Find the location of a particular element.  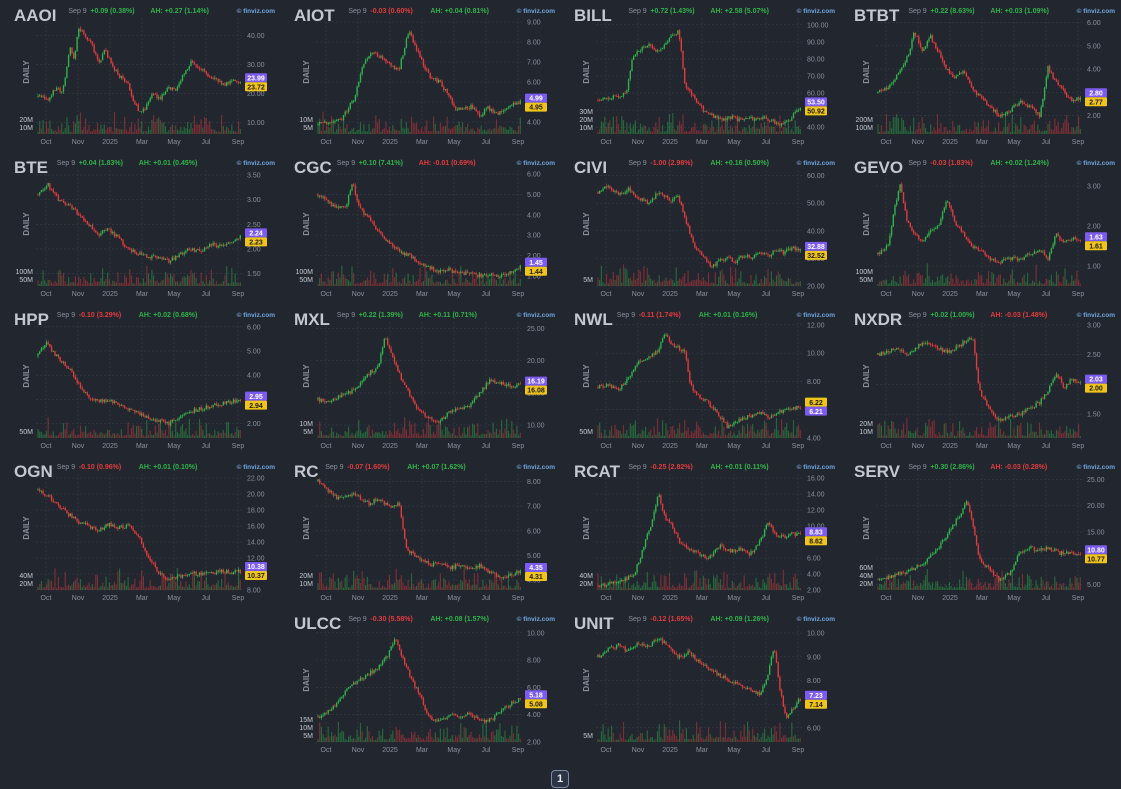

ticker-symbol: AAOI is located at coordinates (35, 15).